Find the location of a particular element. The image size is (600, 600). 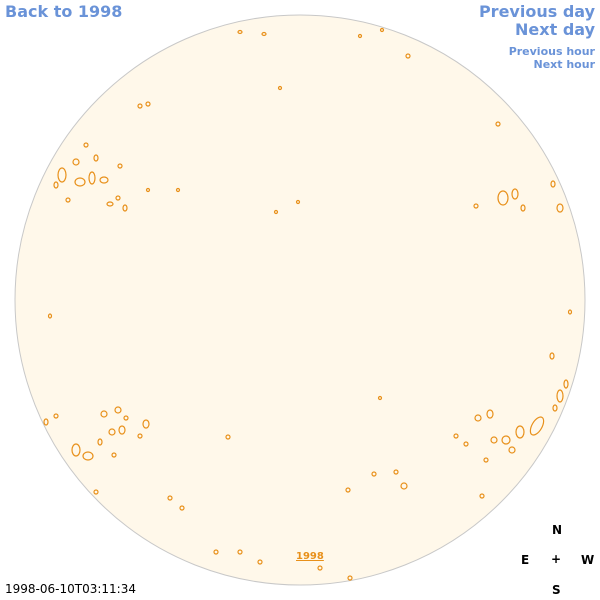

compass-center-icon: + is located at coordinates (556, 559).